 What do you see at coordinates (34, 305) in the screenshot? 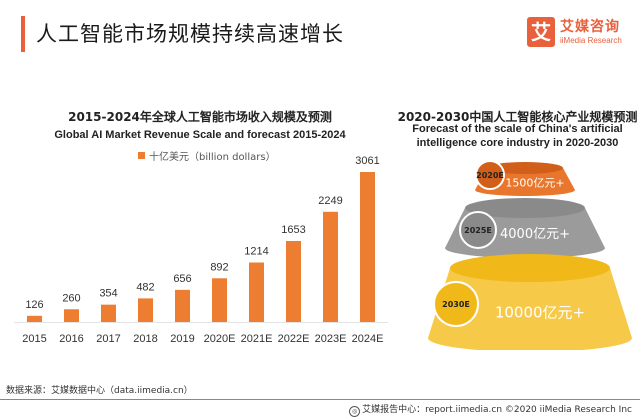
I see `data-label: 126` at bounding box center [34, 305].